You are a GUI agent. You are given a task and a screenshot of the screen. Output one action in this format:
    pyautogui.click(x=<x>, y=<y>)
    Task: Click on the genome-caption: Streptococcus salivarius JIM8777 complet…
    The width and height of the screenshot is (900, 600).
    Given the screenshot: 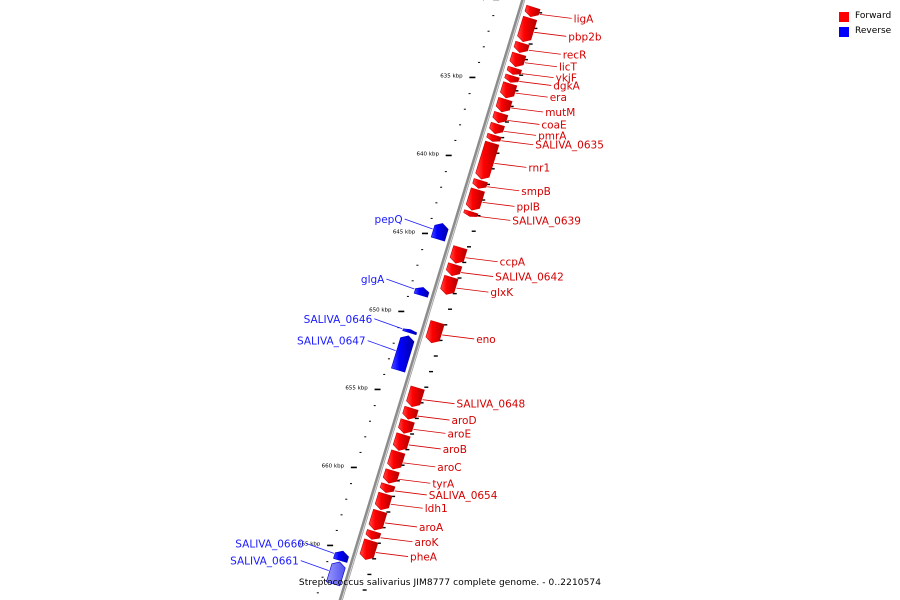 What is the action you would take?
    pyautogui.click(x=450, y=583)
    